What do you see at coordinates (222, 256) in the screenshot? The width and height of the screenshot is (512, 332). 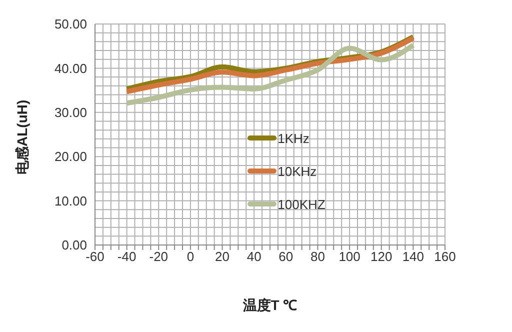 I see `x-tick-label: 20` at bounding box center [222, 256].